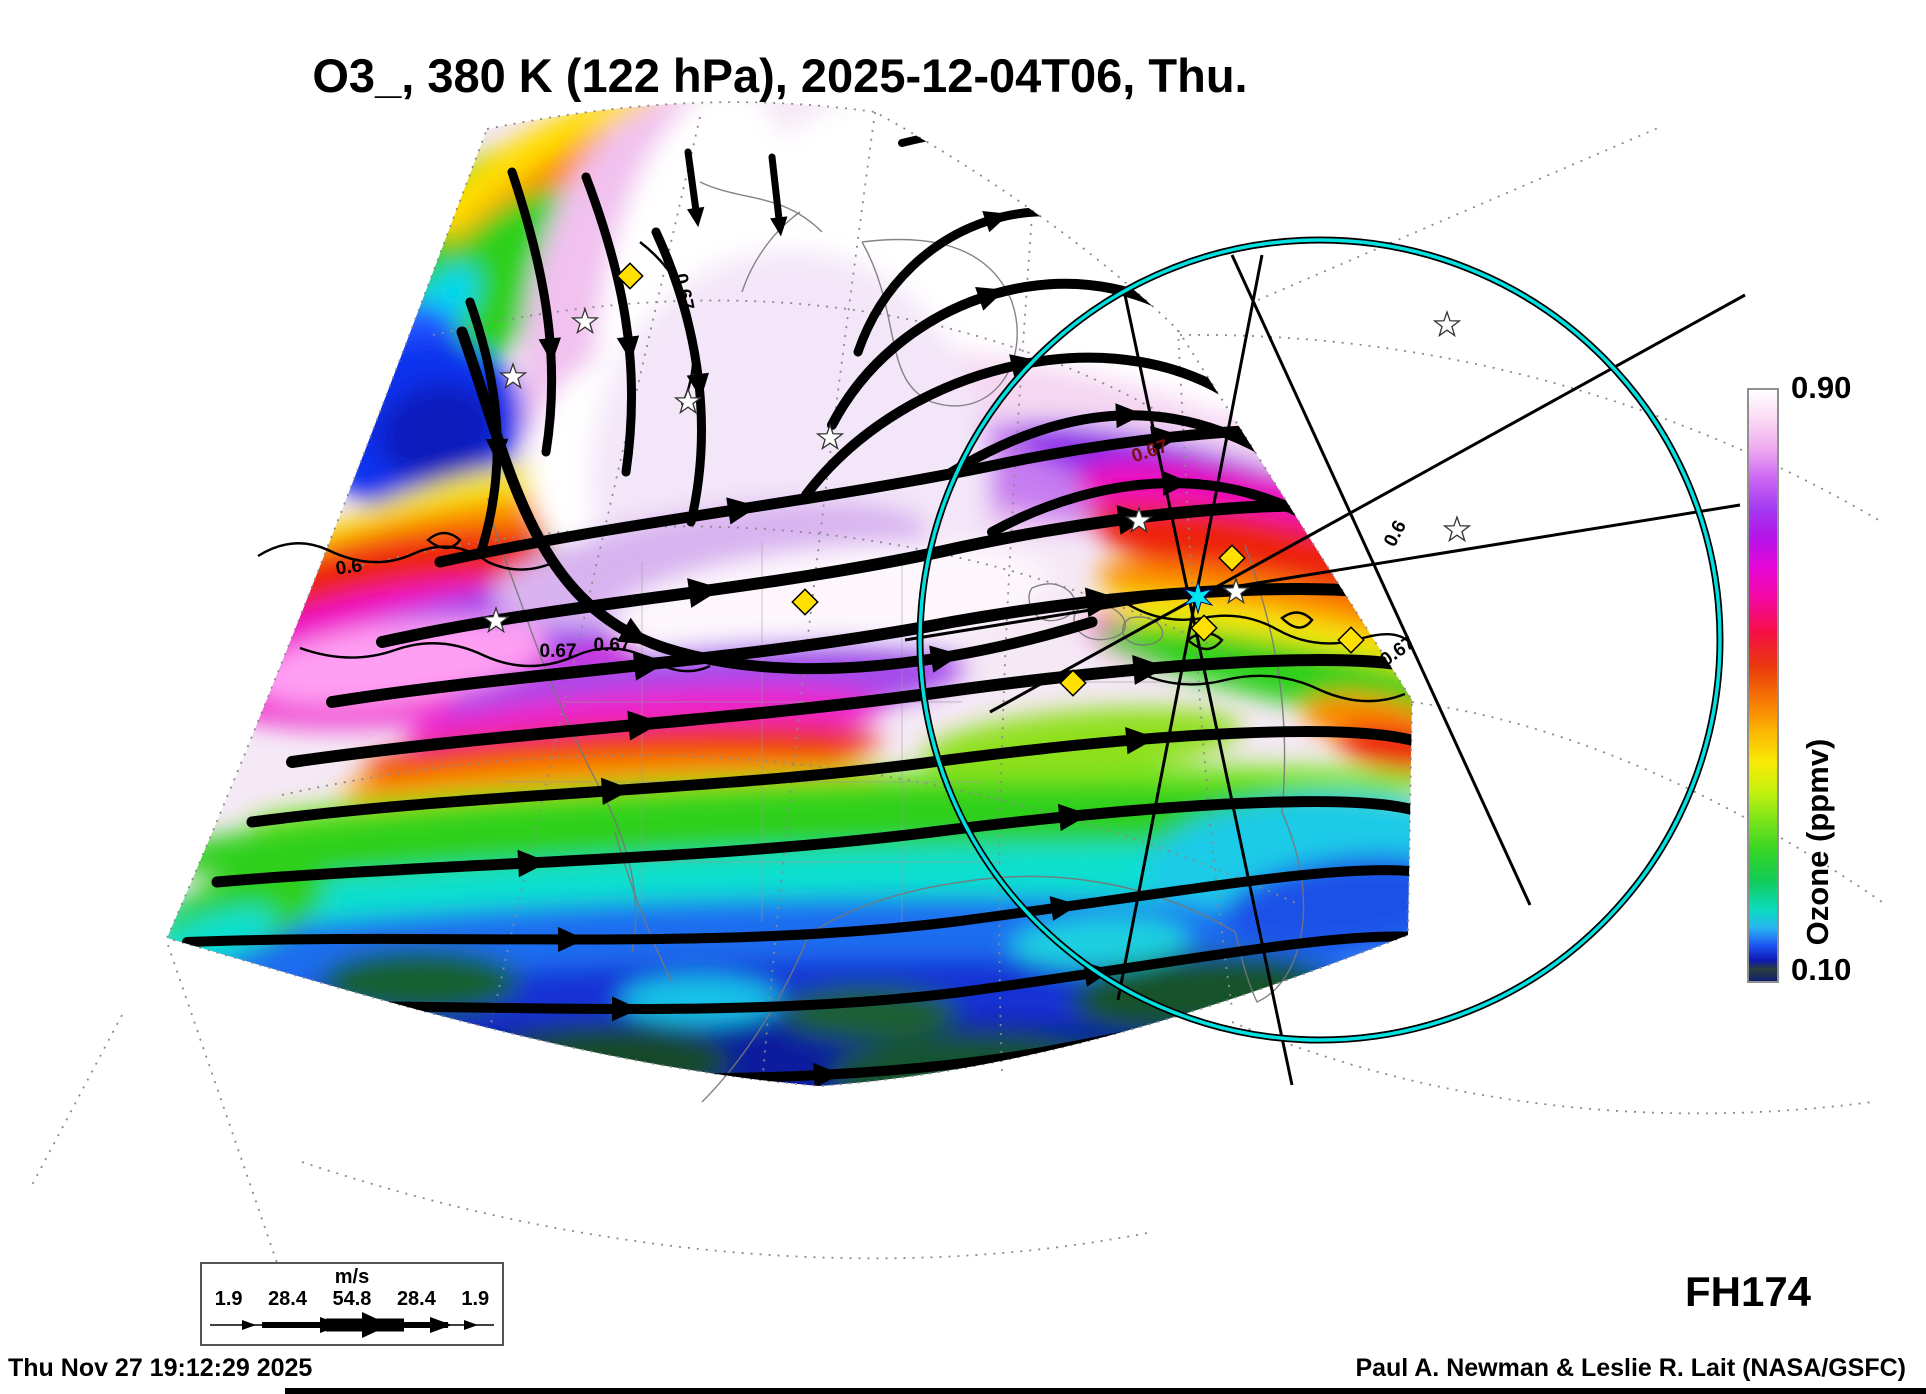 Image resolution: width=1926 pixels, height=1394 pixels. What do you see at coordinates (1817, 842) in the screenshot?
I see `colorbar-axis-label: Ozone (ppmv)` at bounding box center [1817, 842].